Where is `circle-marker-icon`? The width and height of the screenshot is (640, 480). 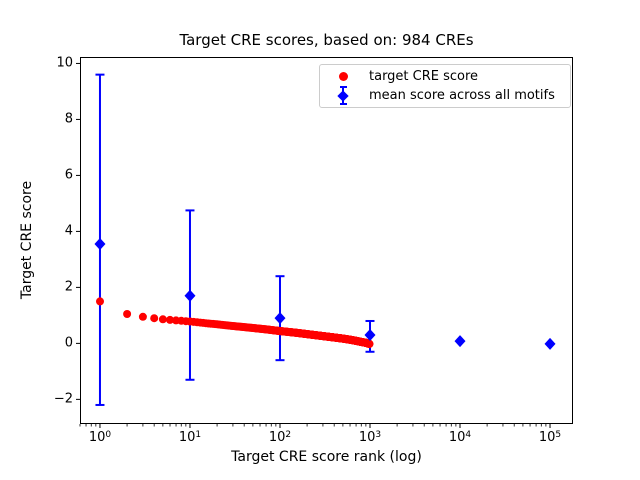 circle-marker-icon is located at coordinates (343, 76).